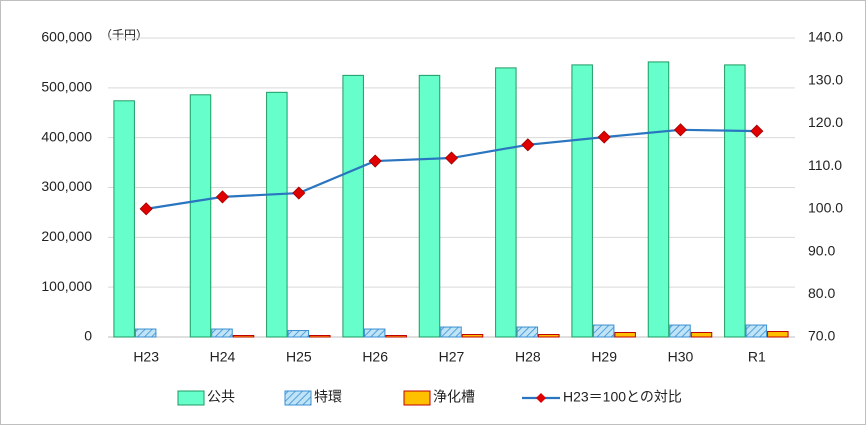 The width and height of the screenshot is (866, 425). I want to click on y-tick-label: 400,000, so click(66, 136).